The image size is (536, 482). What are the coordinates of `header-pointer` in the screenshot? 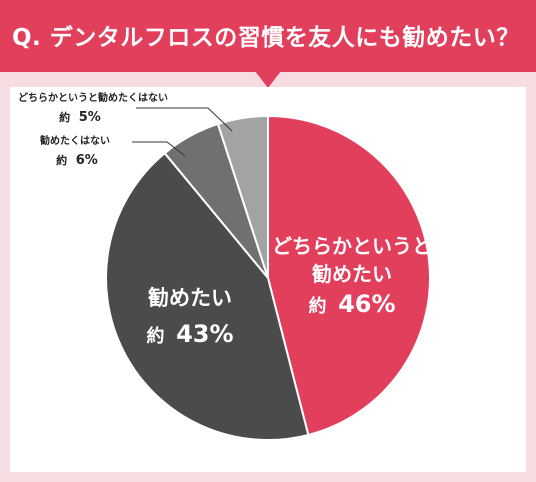 It's located at (268, 79).